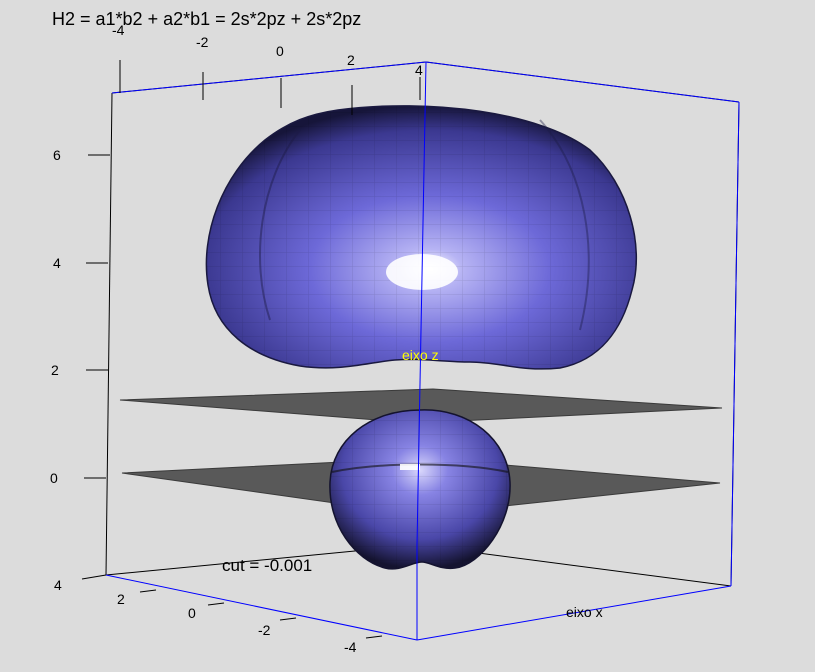 Image resolution: width=815 pixels, height=672 pixels. What do you see at coordinates (232, 606) in the screenshot?
I see `bottom-axis-ticks` at bounding box center [232, 606].